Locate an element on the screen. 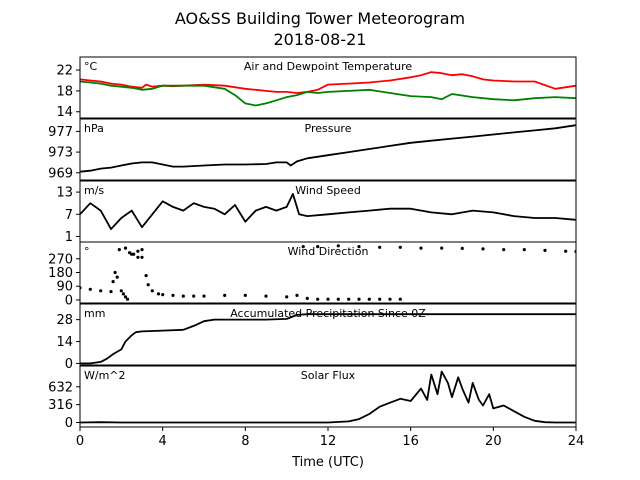  y-tick-label: 13 is located at coordinates (64, 193).